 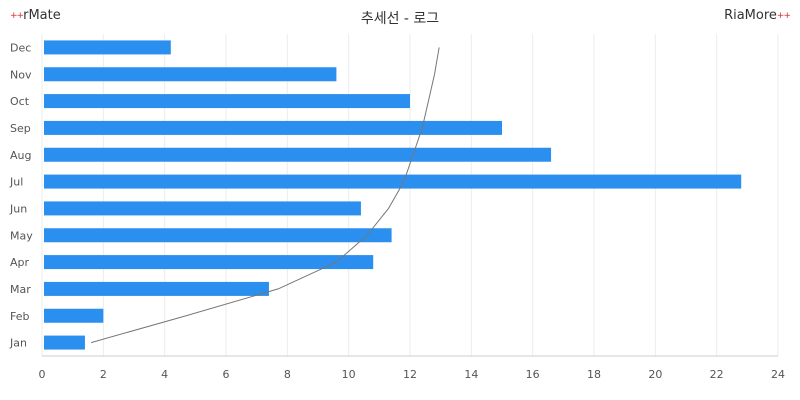 What do you see at coordinates (717, 374) in the screenshot?
I see `x-tick-label: 22` at bounding box center [717, 374].